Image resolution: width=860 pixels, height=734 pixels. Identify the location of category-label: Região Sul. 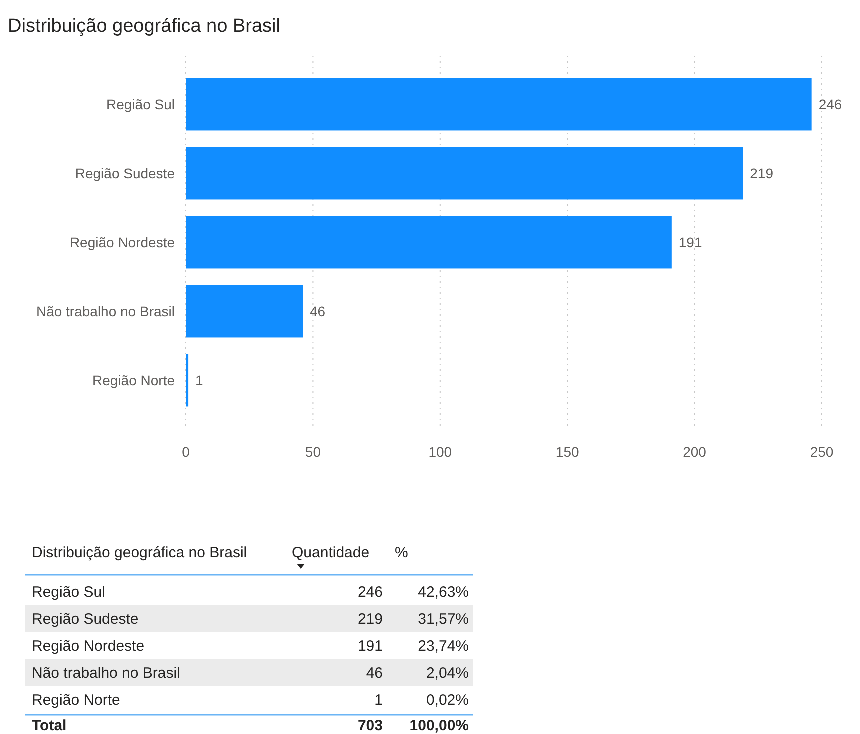
(69, 592).